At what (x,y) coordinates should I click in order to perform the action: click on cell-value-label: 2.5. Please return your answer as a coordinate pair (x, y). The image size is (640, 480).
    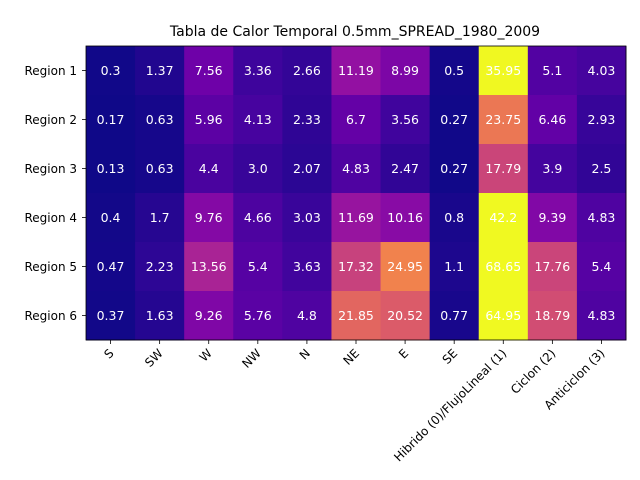
    Looking at the image, I should click on (602, 168).